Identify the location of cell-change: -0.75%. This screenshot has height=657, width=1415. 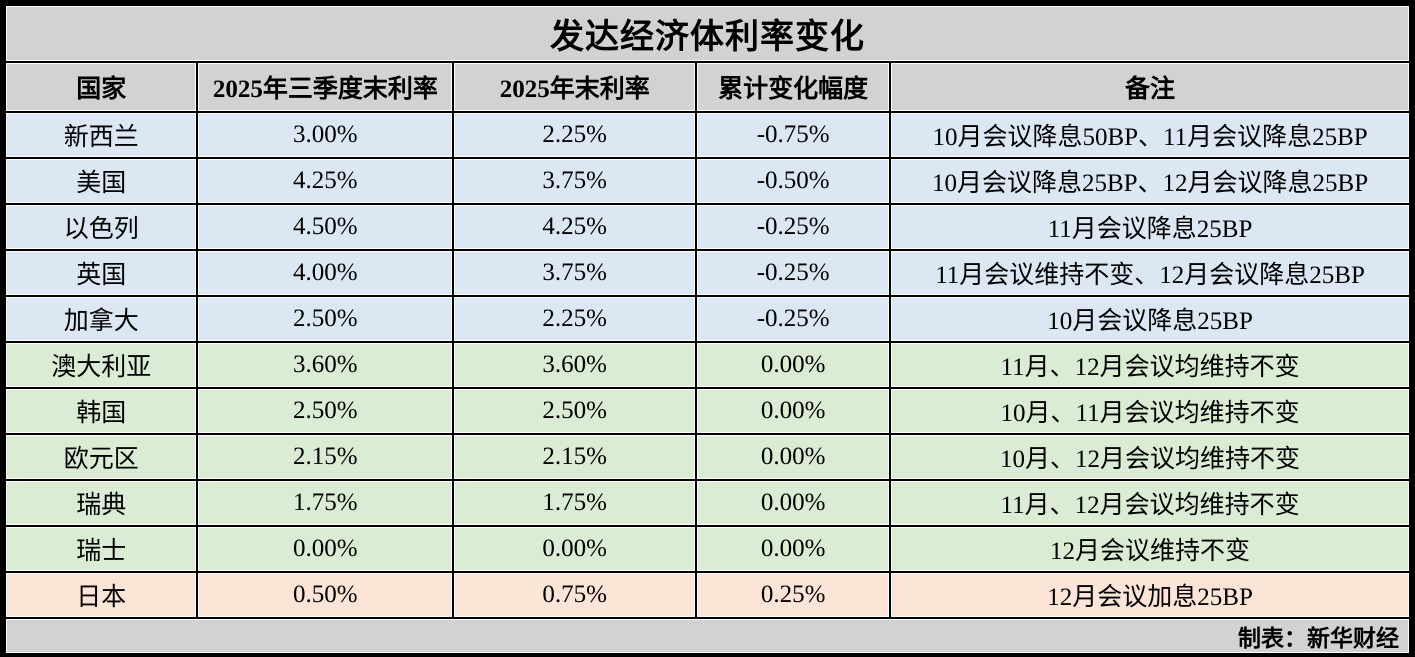
(793, 135).